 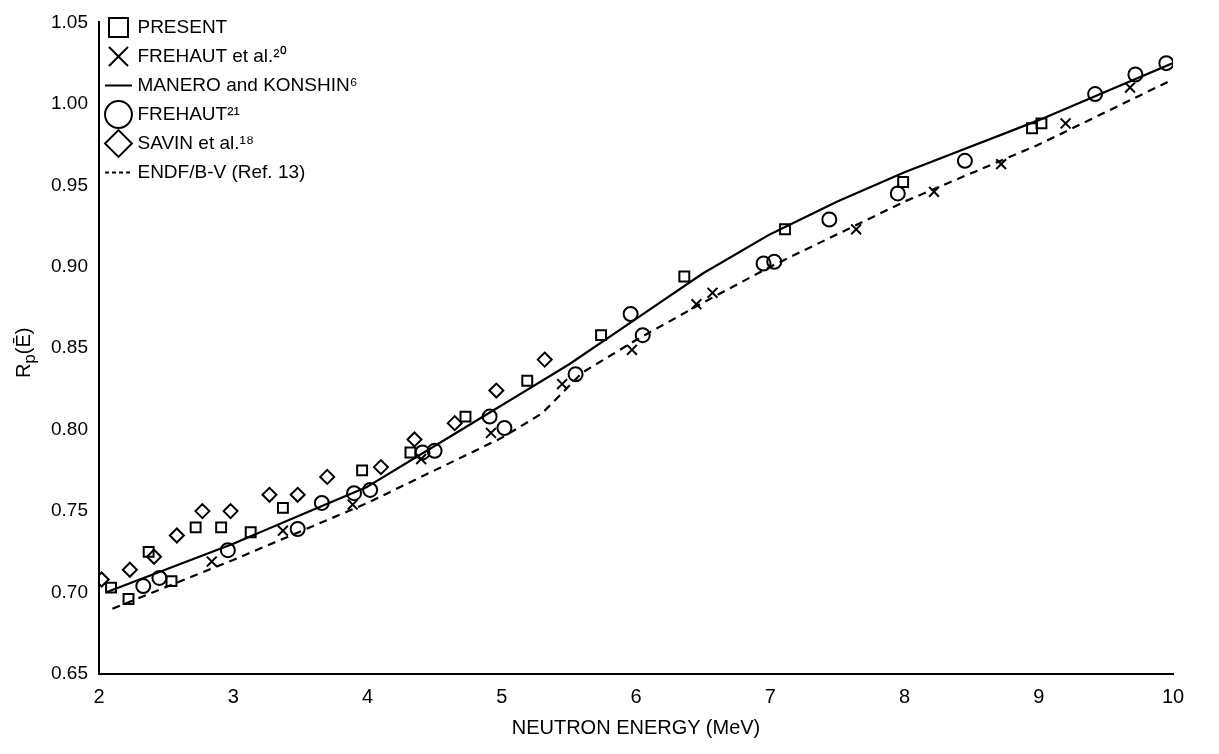 What do you see at coordinates (770, 695) in the screenshot?
I see `x-tick-label: 7` at bounding box center [770, 695].